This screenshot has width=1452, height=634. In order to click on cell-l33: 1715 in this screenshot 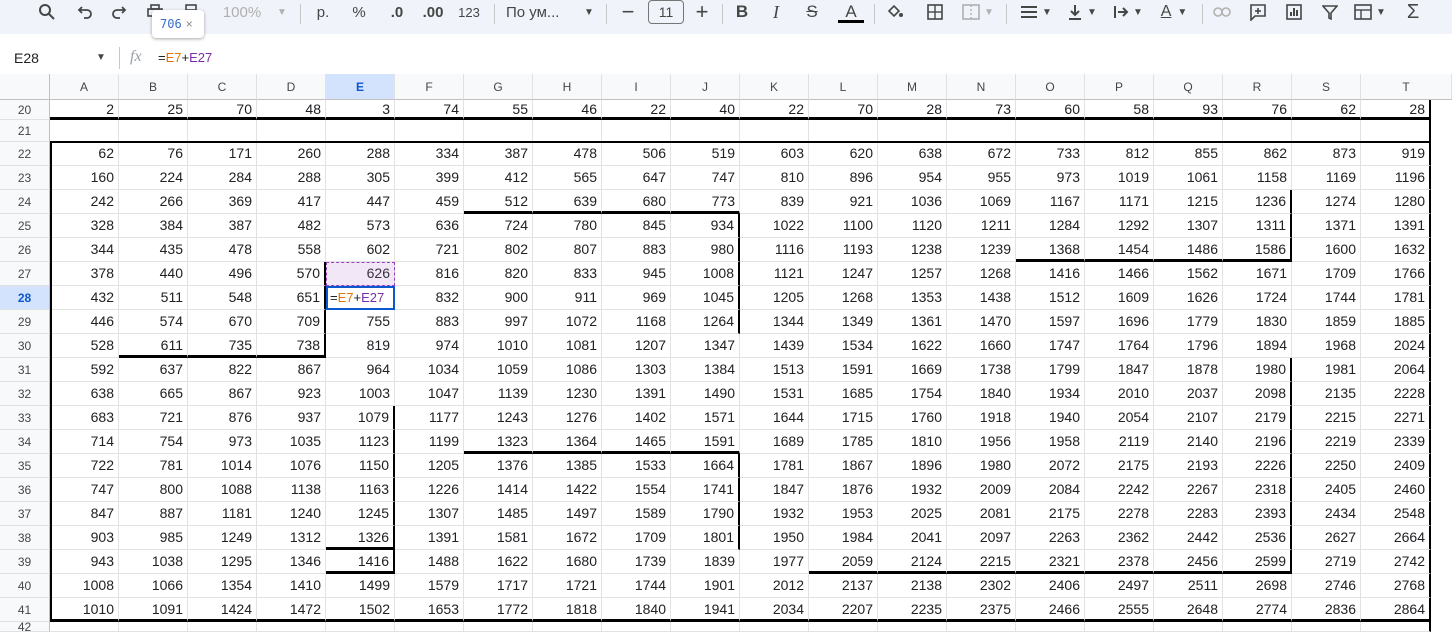, I will do `click(843, 418)`.